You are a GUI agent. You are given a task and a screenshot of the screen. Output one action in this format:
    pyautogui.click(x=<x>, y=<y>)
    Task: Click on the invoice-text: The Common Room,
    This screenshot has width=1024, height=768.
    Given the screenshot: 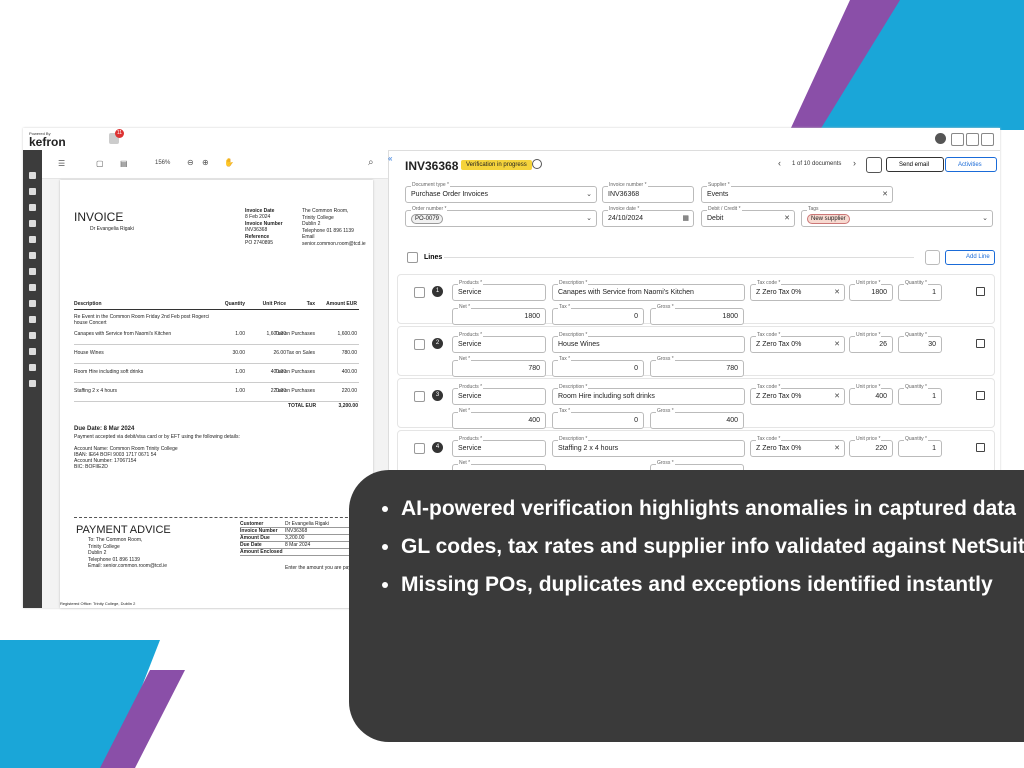 What is the action you would take?
    pyautogui.click(x=325, y=211)
    